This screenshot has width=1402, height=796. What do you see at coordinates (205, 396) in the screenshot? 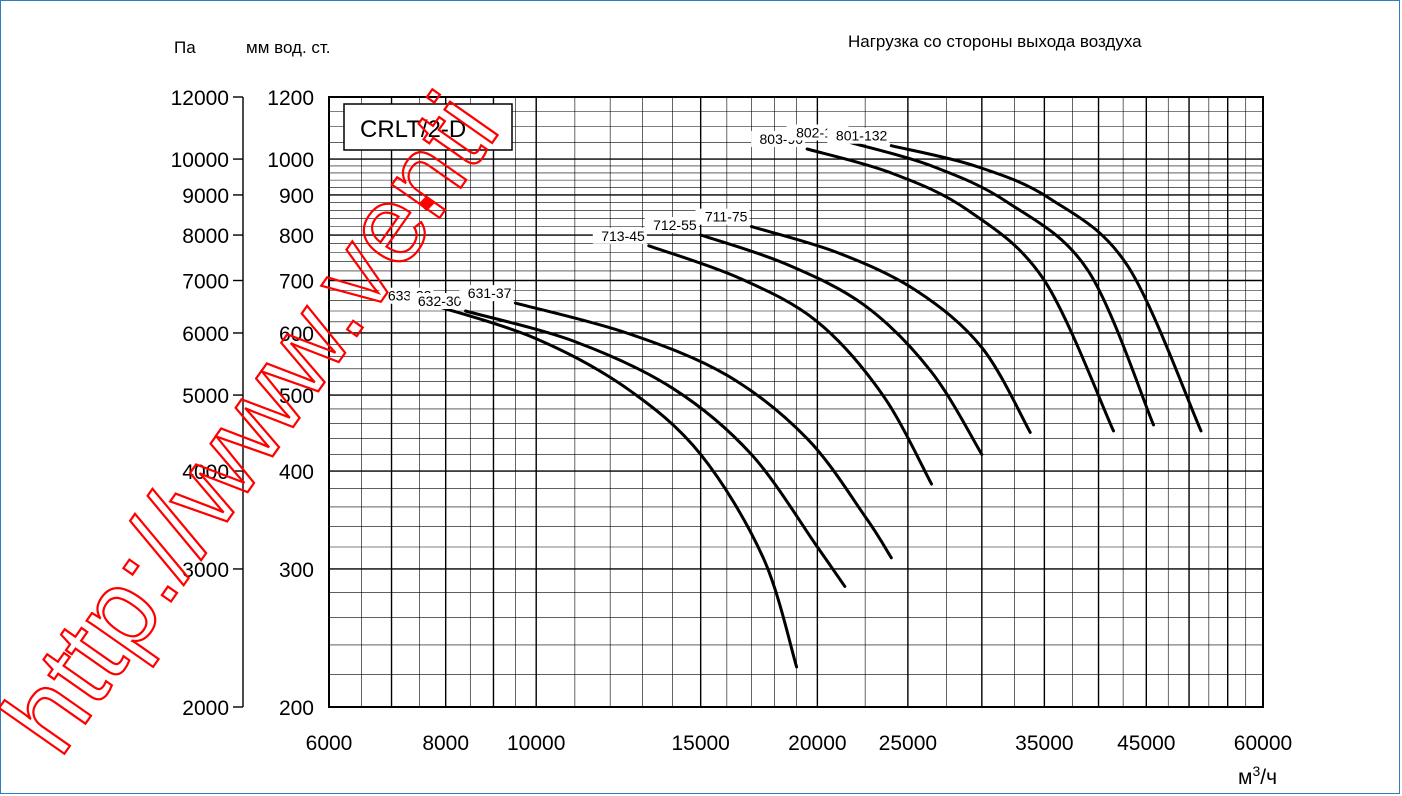
I see `y-pa-tick-label: 5000` at bounding box center [205, 396].